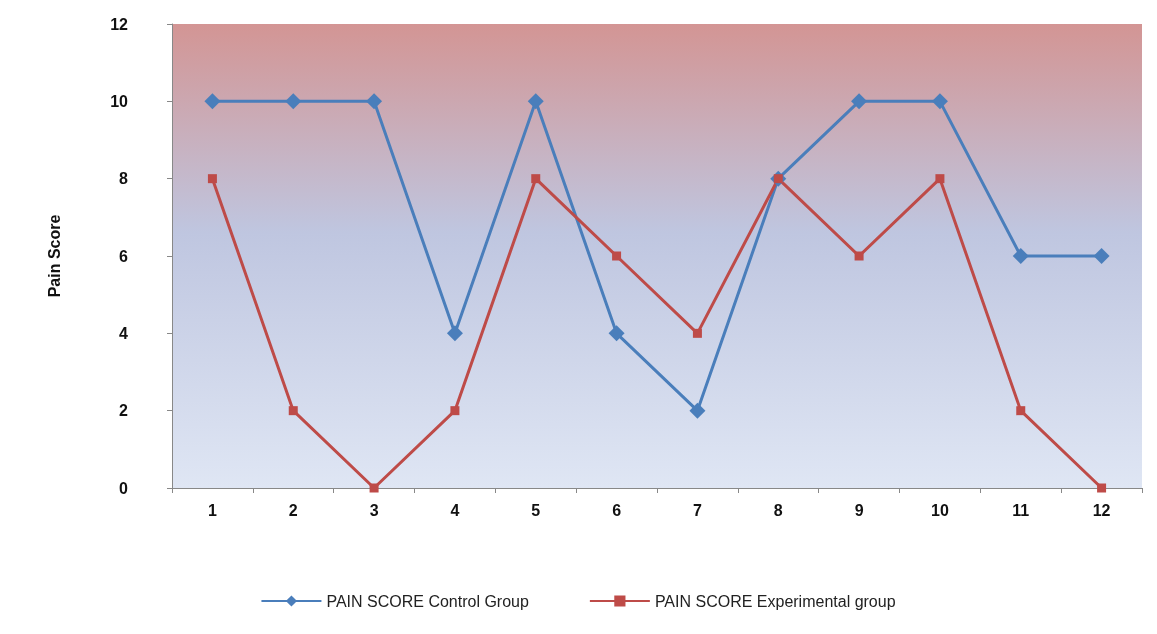 The image size is (1157, 634). Describe the element at coordinates (455, 510) in the screenshot. I see `x-tick-label: 4` at that location.